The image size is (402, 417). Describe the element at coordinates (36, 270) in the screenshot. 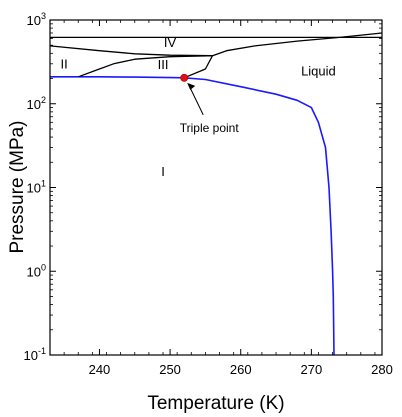

I see `y-tick-label: 10⁰` at that location.